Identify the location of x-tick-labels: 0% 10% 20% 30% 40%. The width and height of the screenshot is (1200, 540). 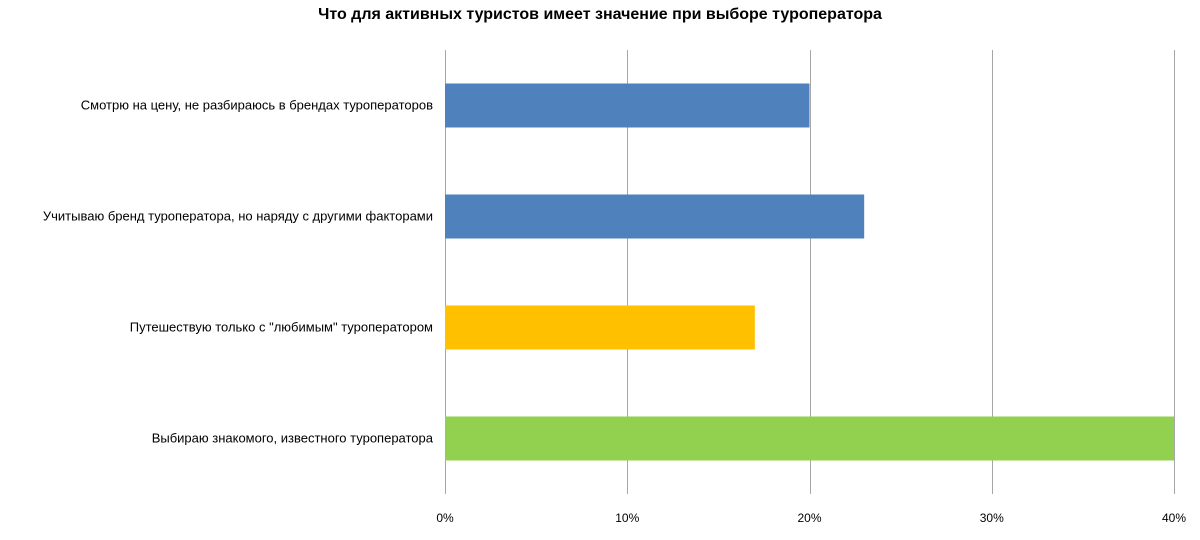
(811, 518).